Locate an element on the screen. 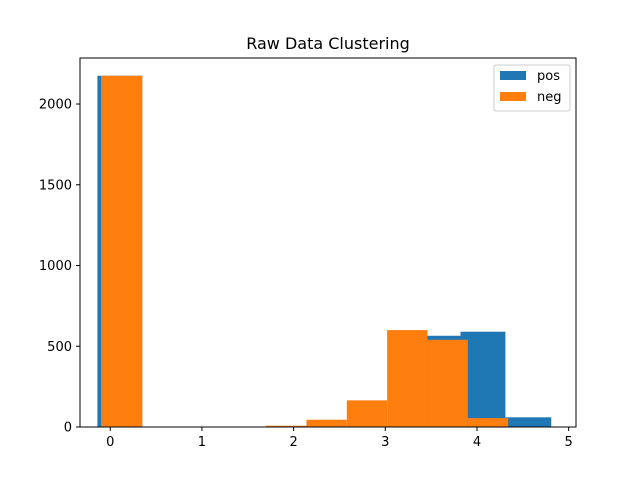 The width and height of the screenshot is (640, 480). x-tick-label: 5 is located at coordinates (569, 442).